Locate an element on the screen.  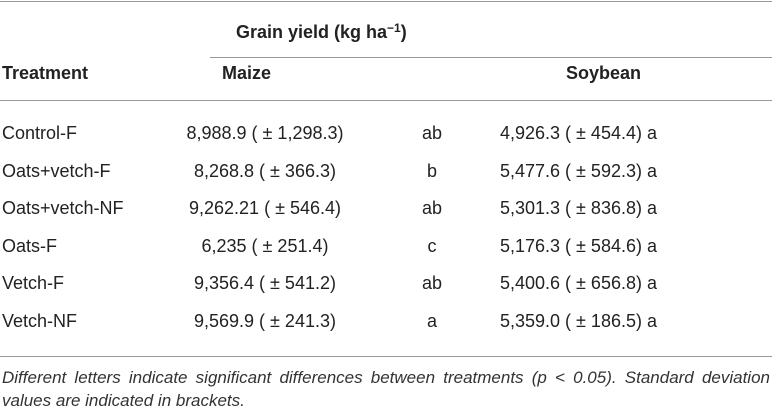
soybean-cell: 5,477.6 ( ± 592.3) a is located at coordinates (578, 170).